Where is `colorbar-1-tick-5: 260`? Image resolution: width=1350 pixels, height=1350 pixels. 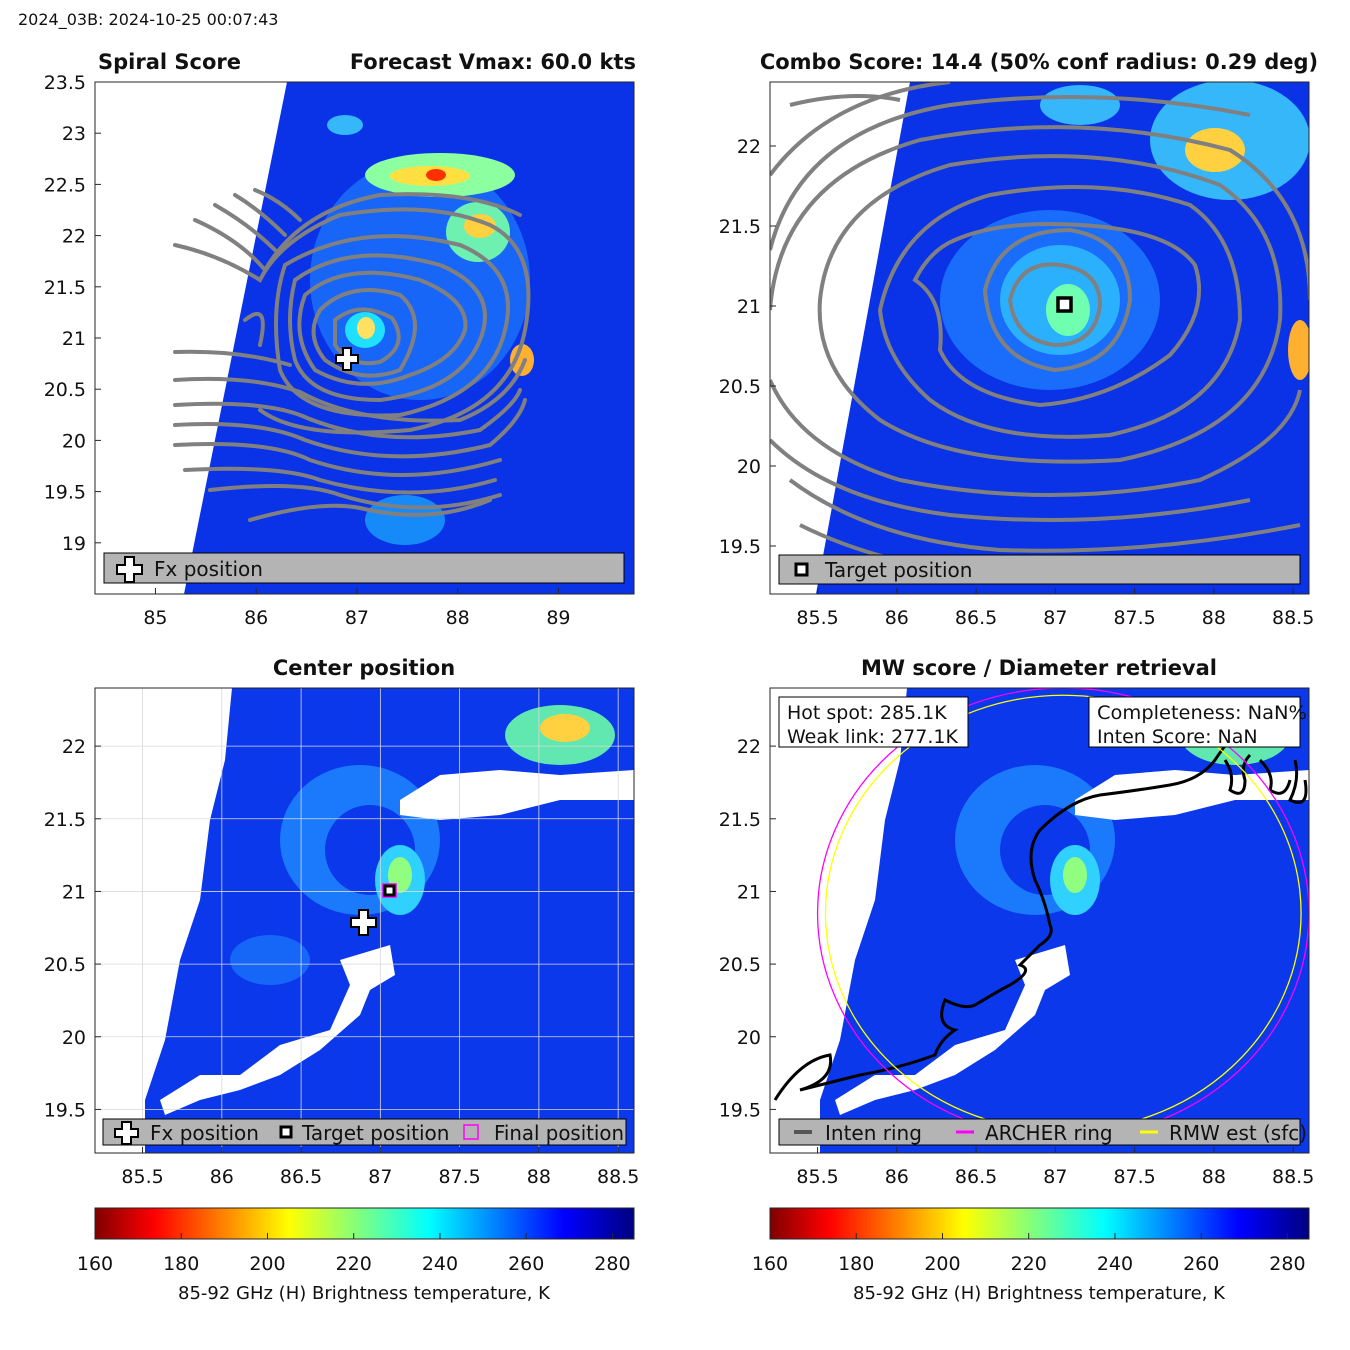 colorbar-1-tick-5: 260 is located at coordinates (1201, 1264).